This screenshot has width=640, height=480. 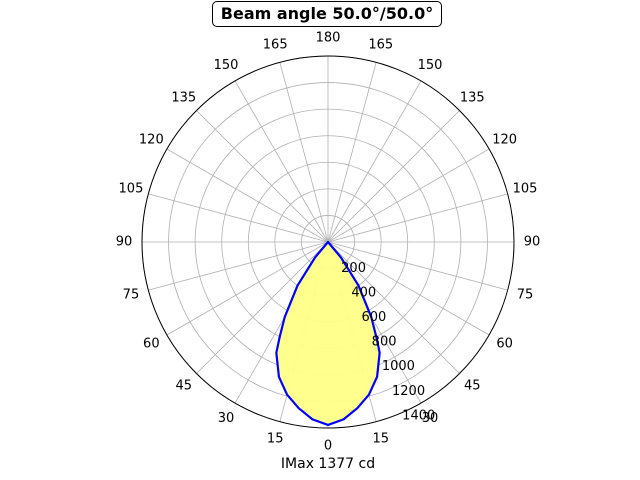 What do you see at coordinates (418, 415) in the screenshot?
I see `radial-tick-label-6: 1400` at bounding box center [418, 415].